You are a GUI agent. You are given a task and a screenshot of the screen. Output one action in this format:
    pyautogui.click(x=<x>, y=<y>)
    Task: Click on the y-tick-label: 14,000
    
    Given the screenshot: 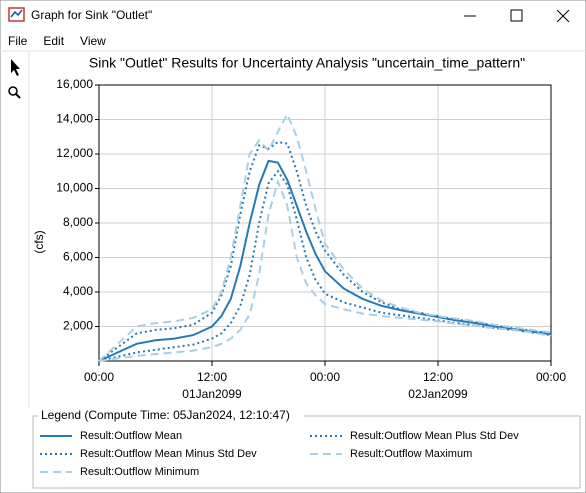 What is the action you would take?
    pyautogui.click(x=74, y=119)
    